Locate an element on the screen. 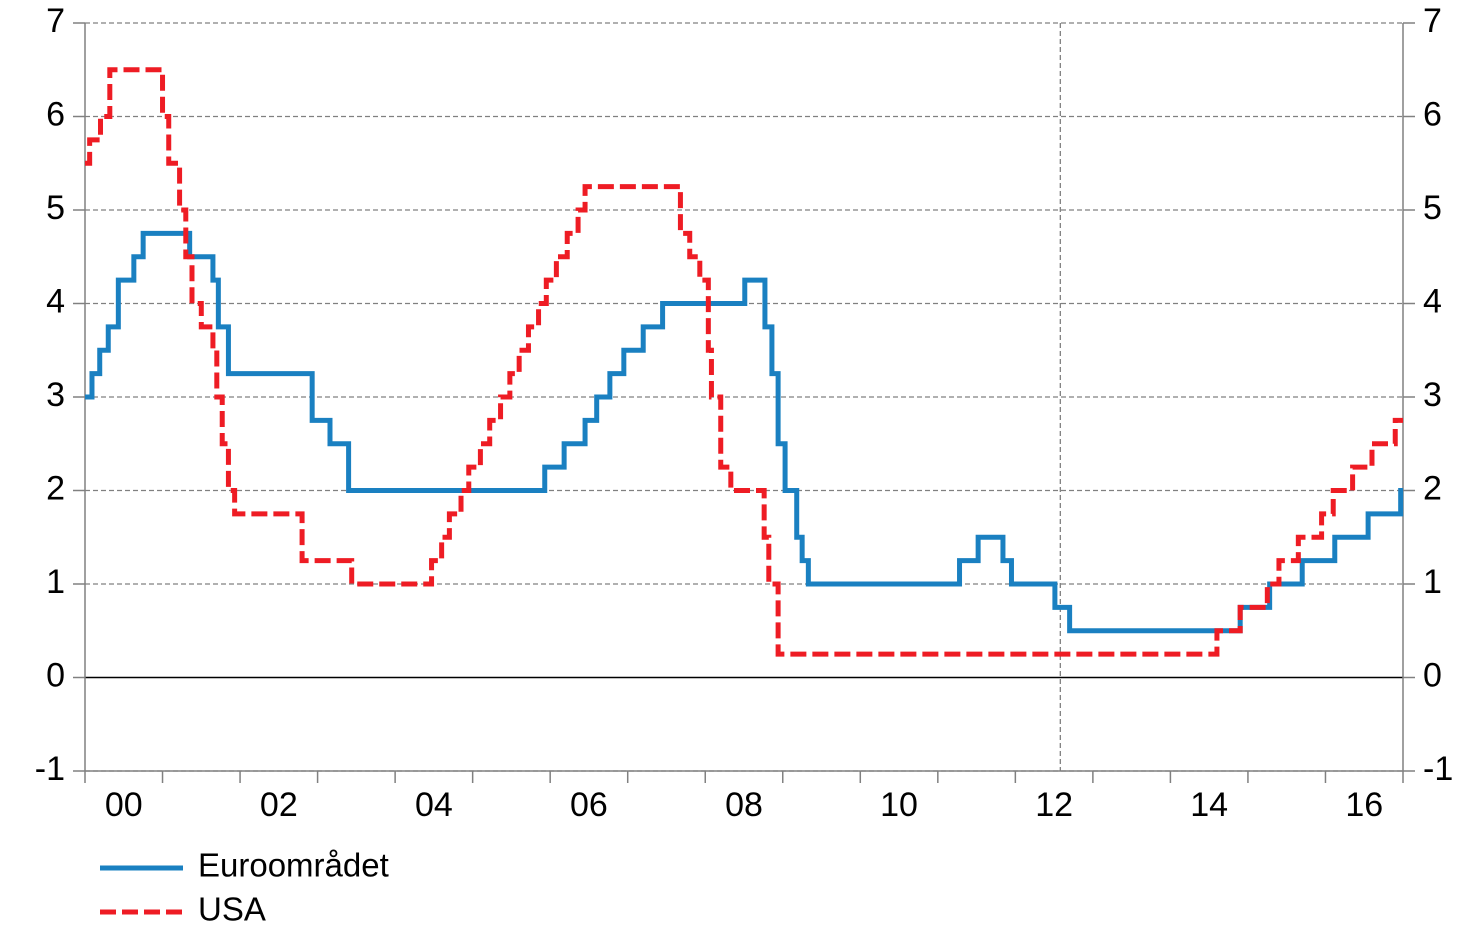 The width and height of the screenshot is (1473, 930). legend-label: Euroområdet is located at coordinates (293, 865).